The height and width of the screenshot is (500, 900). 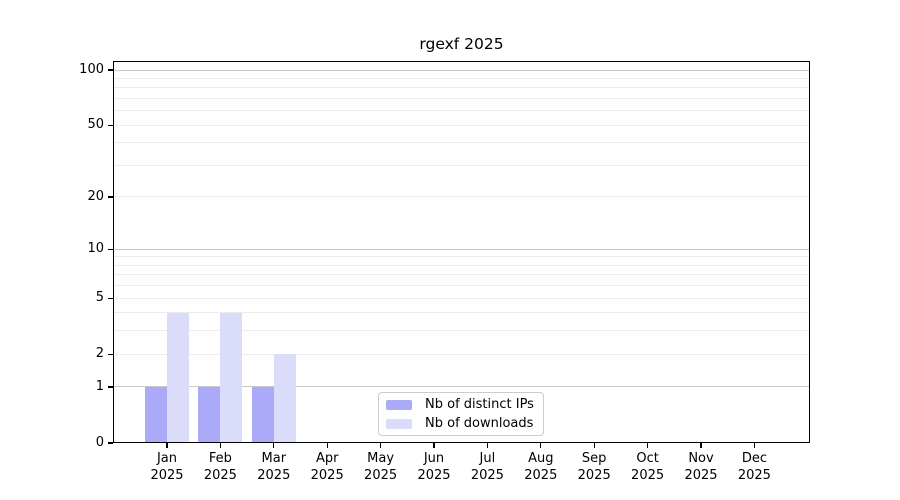 I want to click on y-tick-label-100: 100, so click(x=91, y=69).